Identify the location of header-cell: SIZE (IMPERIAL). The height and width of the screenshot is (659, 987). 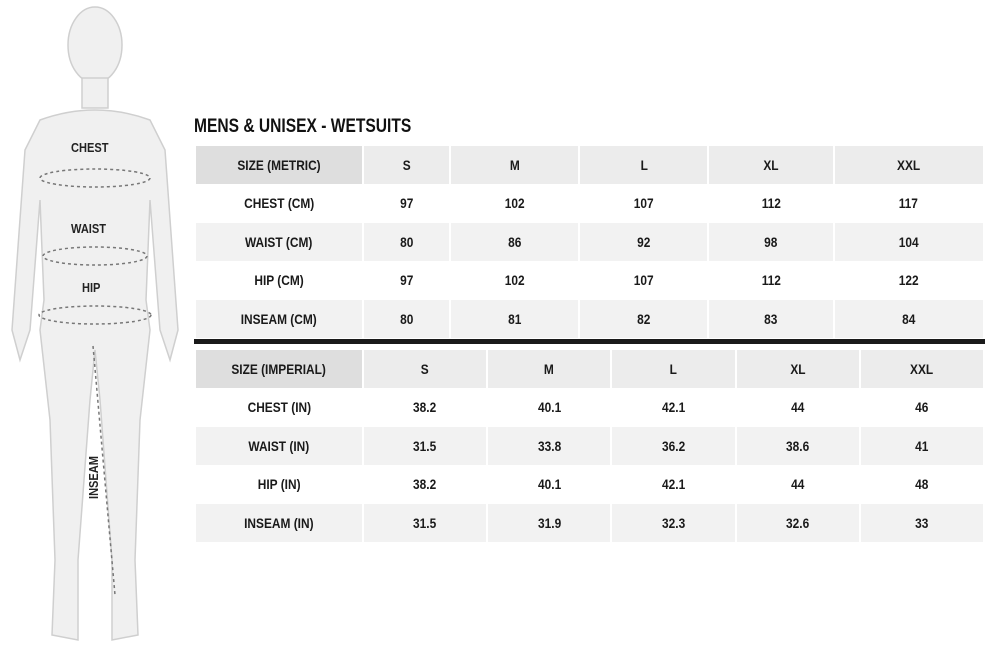
(279, 369).